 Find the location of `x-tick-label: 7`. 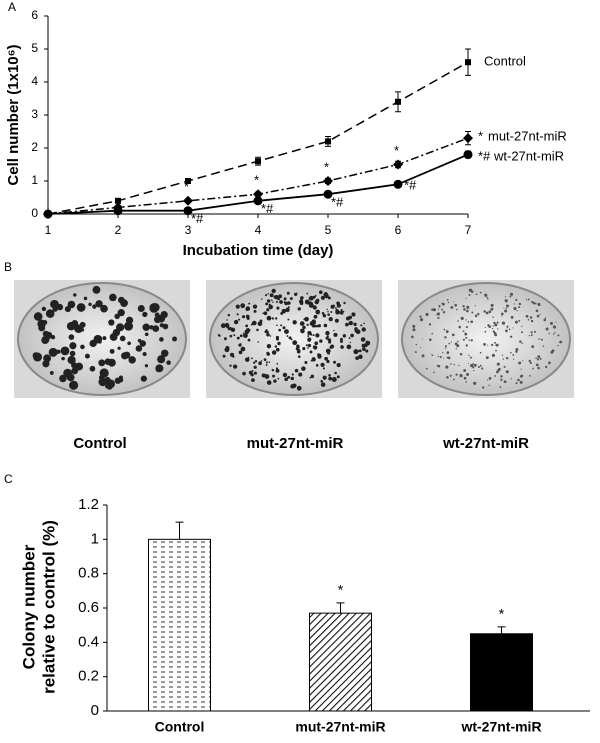

x-tick-label: 7 is located at coordinates (468, 230).